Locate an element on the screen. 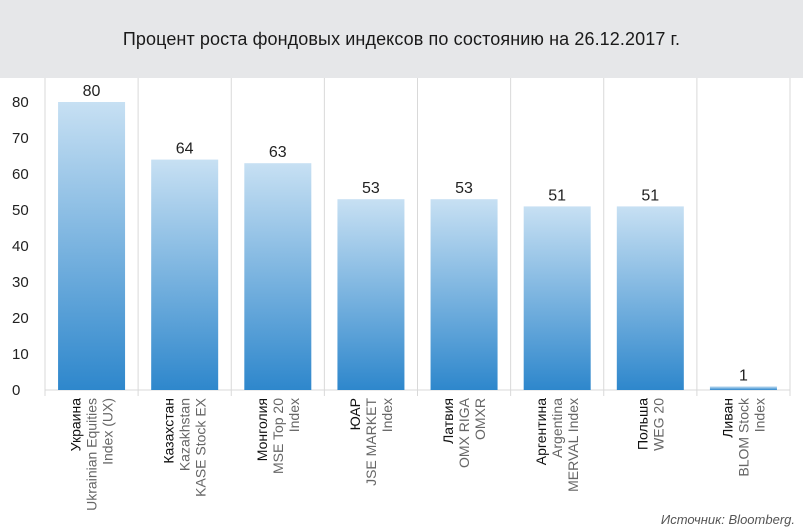 Image resolution: width=803 pixels, height=531 pixels. x-tick-label-index: WEG 20 is located at coordinates (658, 424).